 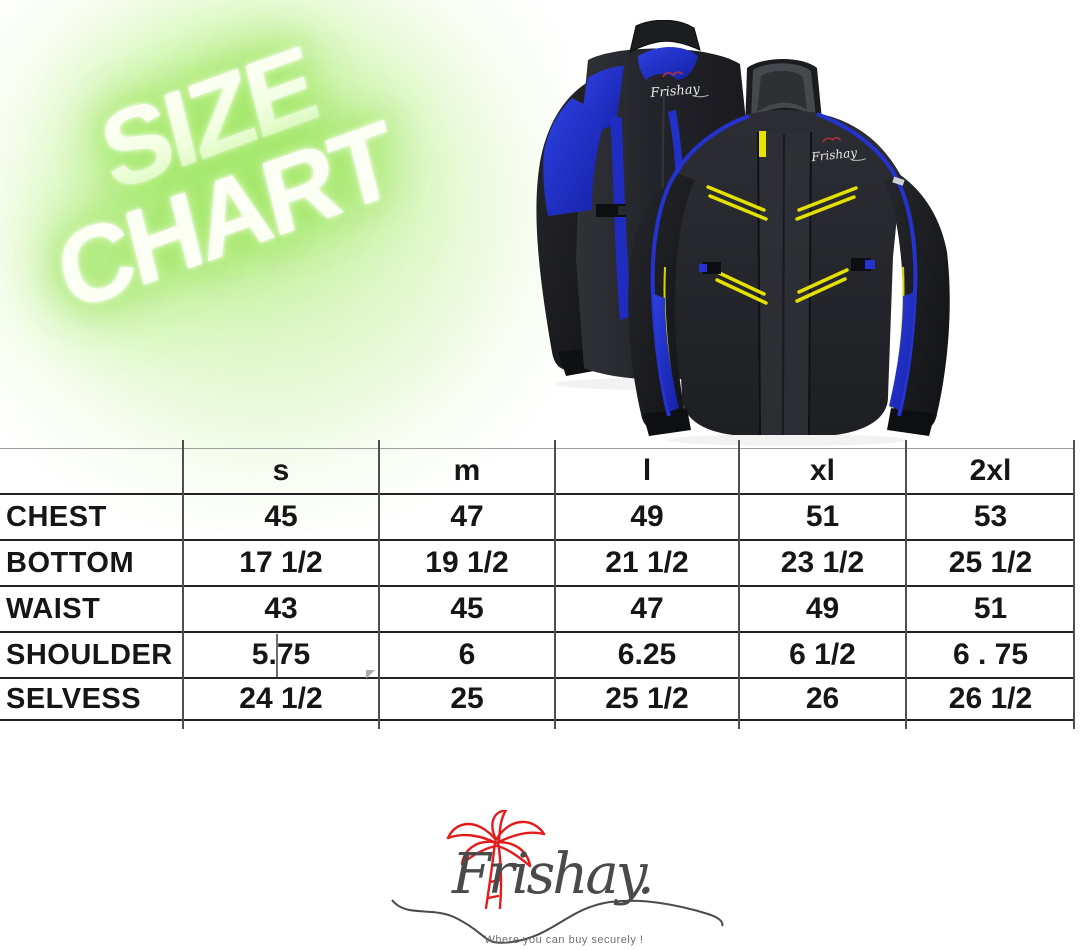 I want to click on back-collar, so click(x=665, y=36).